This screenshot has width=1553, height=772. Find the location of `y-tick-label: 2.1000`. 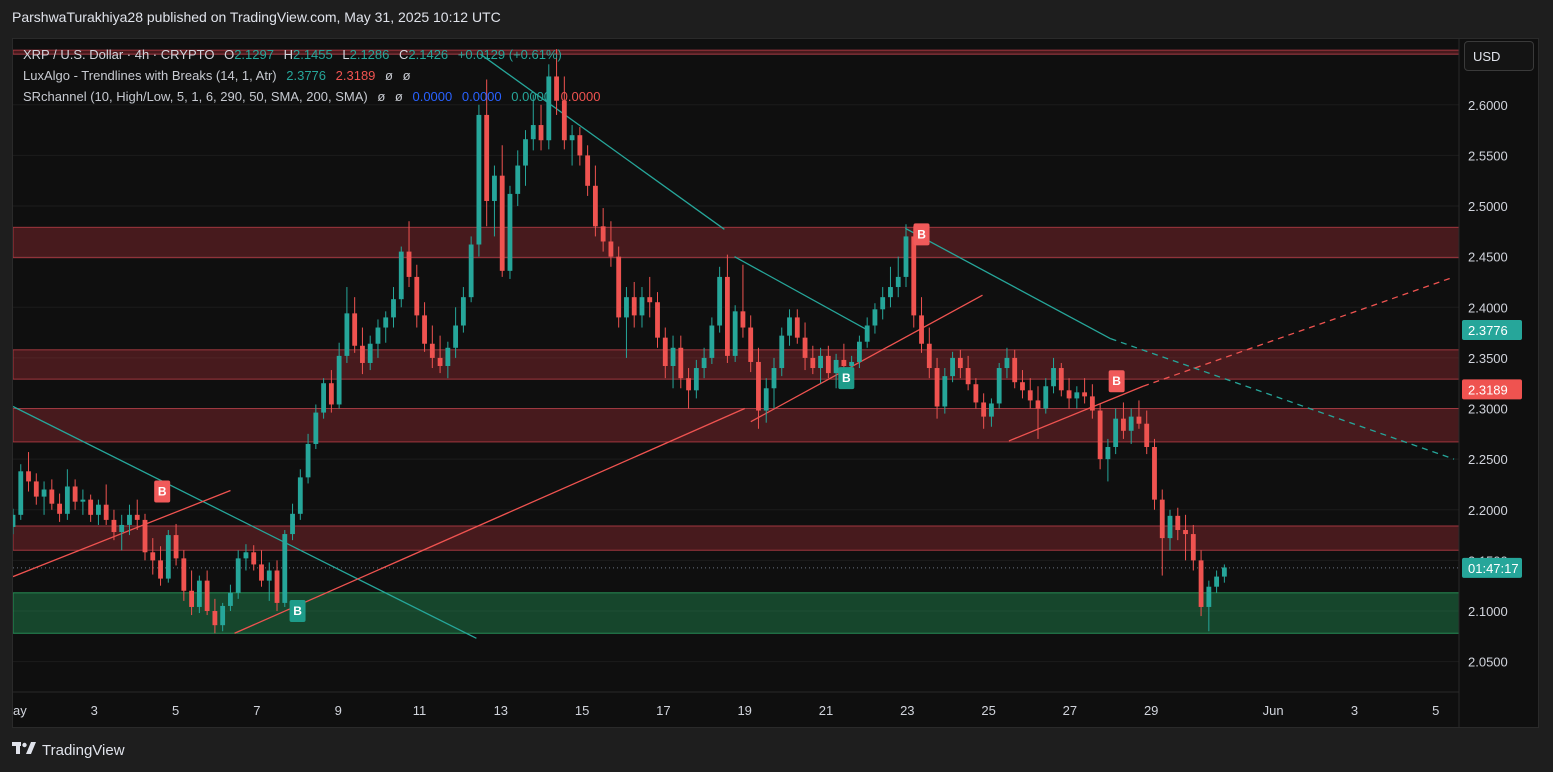

y-tick-label: 2.1000 is located at coordinates (1488, 611).